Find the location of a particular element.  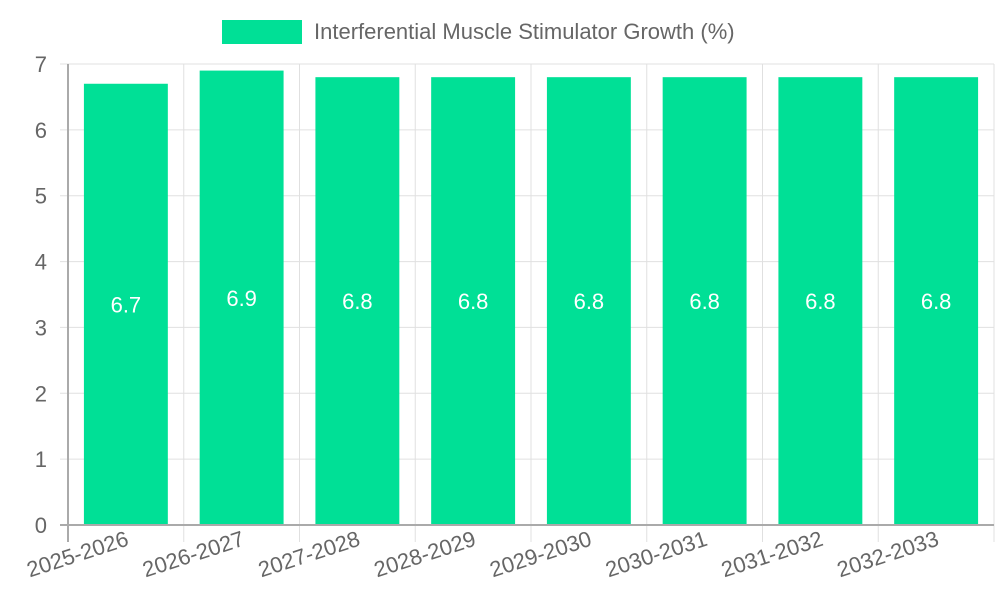

data-label: 6.7 is located at coordinates (126, 304).